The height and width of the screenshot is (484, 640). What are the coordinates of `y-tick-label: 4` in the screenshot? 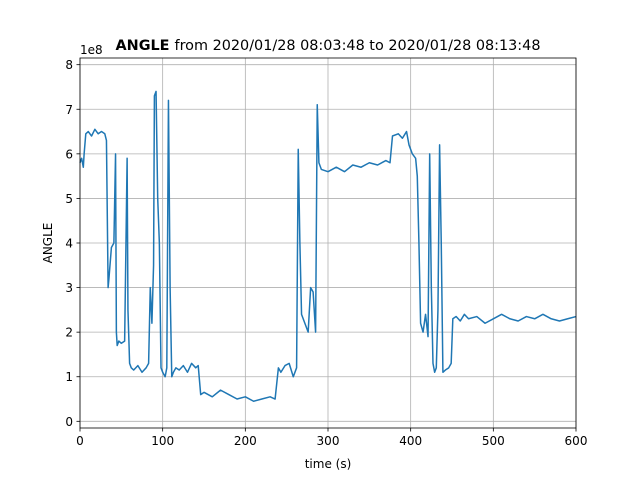 It's located at (69, 244).